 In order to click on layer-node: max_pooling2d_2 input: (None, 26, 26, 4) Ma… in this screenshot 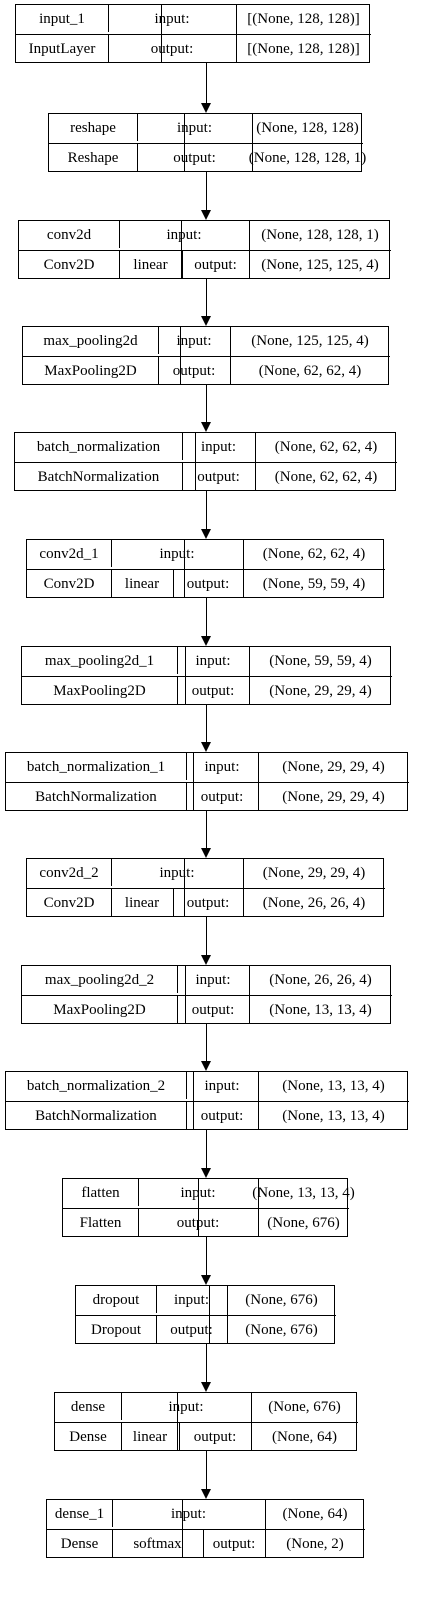, I will do `click(206, 994)`.